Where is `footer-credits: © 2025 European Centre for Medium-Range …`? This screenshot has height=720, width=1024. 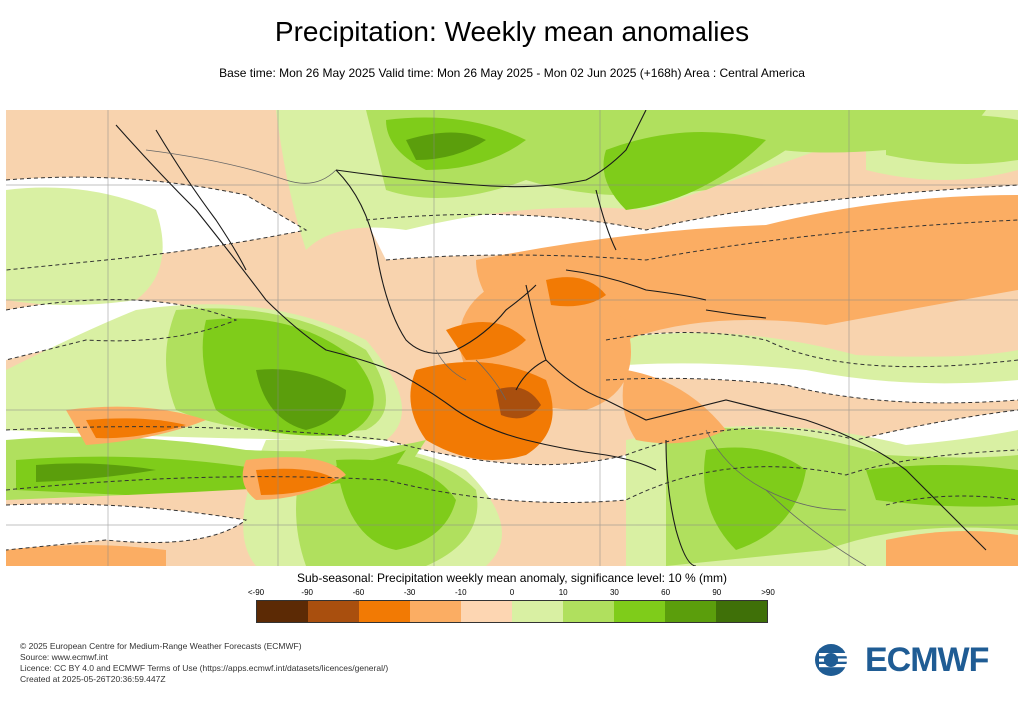
footer-credits: © 2025 European Centre for Medium-Range … is located at coordinates (204, 663).